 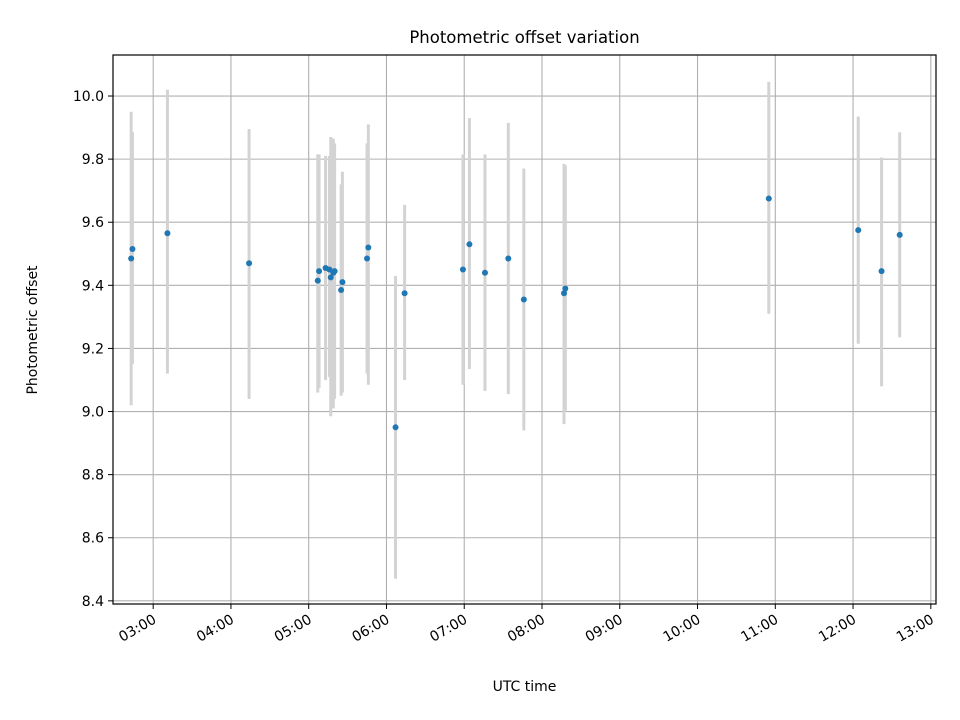 What do you see at coordinates (524, 37) in the screenshot?
I see `chart-title: Photometric offset variation` at bounding box center [524, 37].